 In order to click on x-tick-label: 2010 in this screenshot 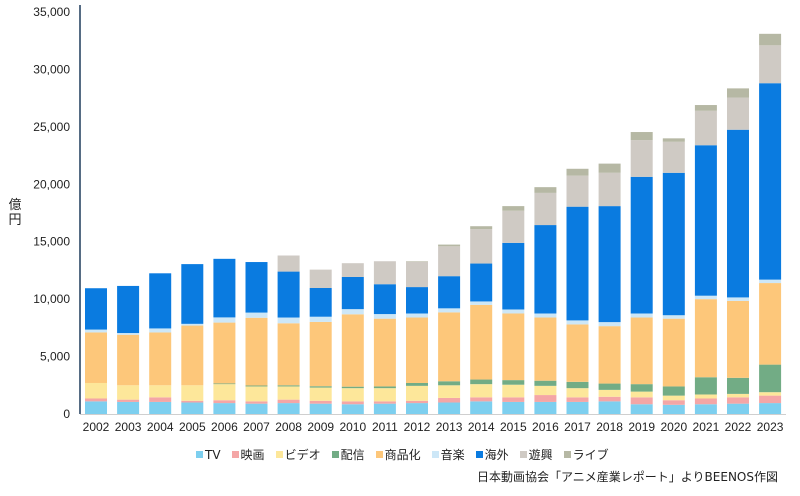, I will do `click(352, 427)`.